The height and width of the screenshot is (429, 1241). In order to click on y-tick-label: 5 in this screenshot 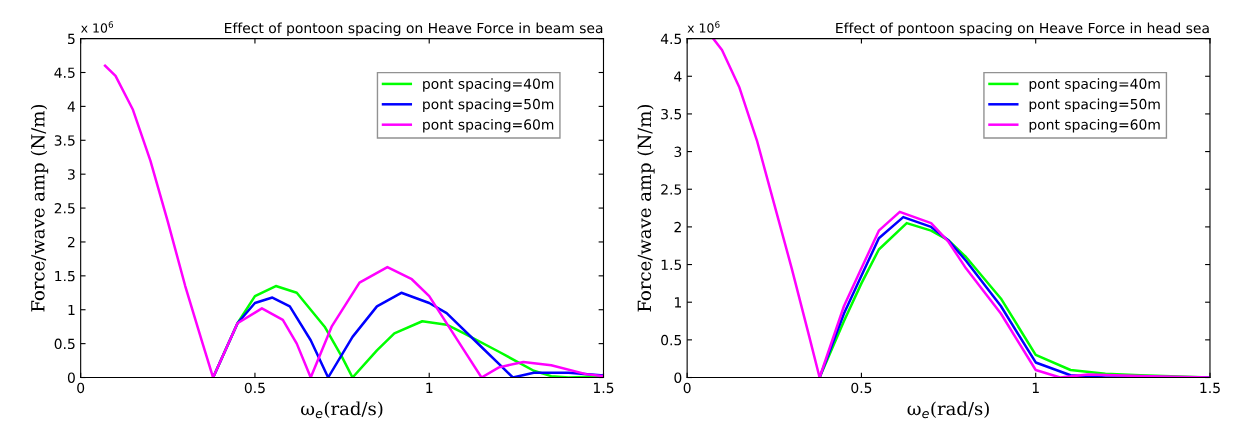, I will do `click(71, 39)`.